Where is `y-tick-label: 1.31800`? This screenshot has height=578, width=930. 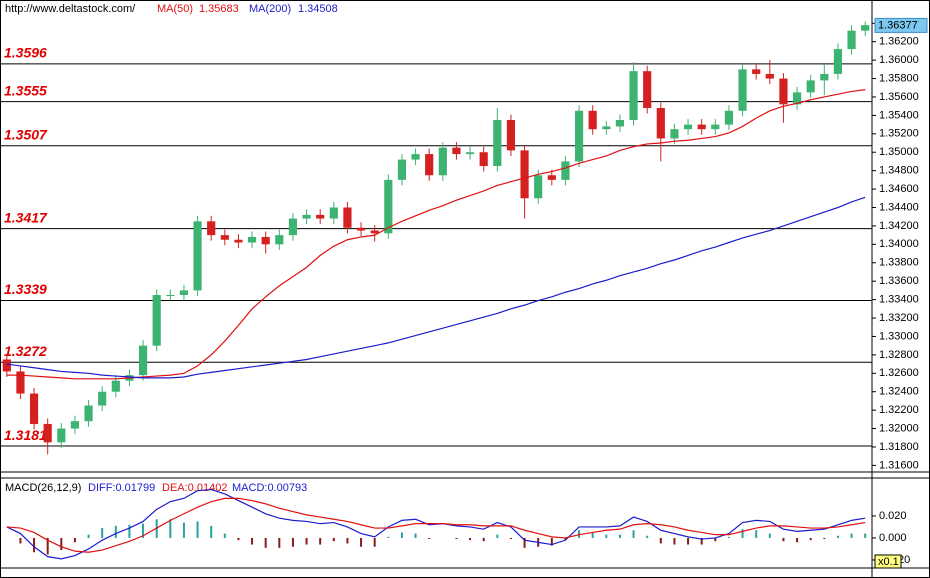 y-tick-label: 1.31800 is located at coordinates (899, 447).